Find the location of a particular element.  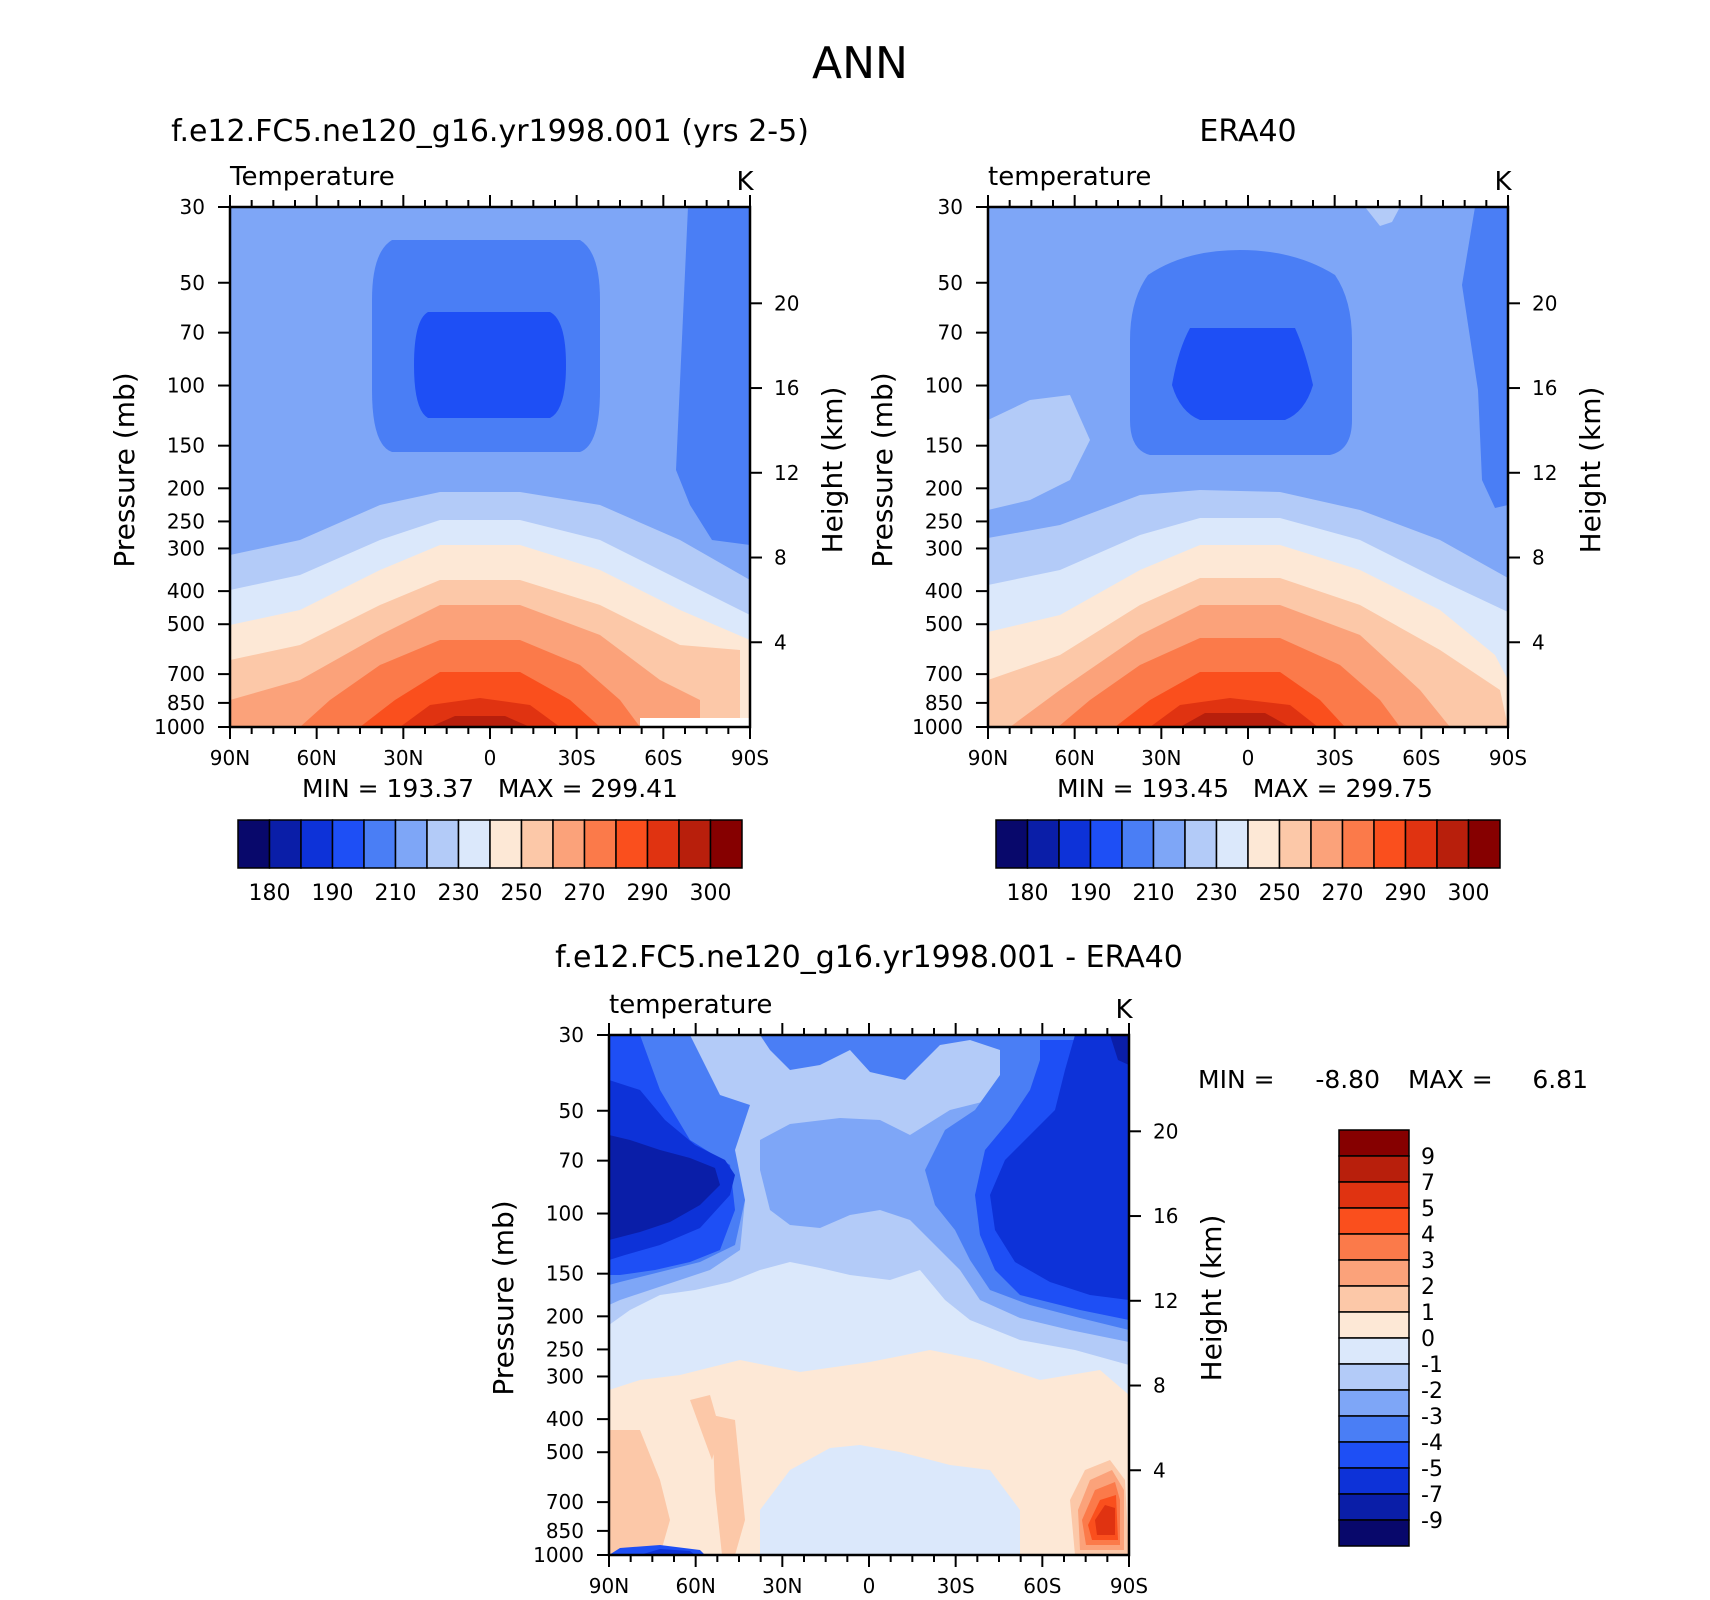

colorbar-label: 250 is located at coordinates (522, 893).